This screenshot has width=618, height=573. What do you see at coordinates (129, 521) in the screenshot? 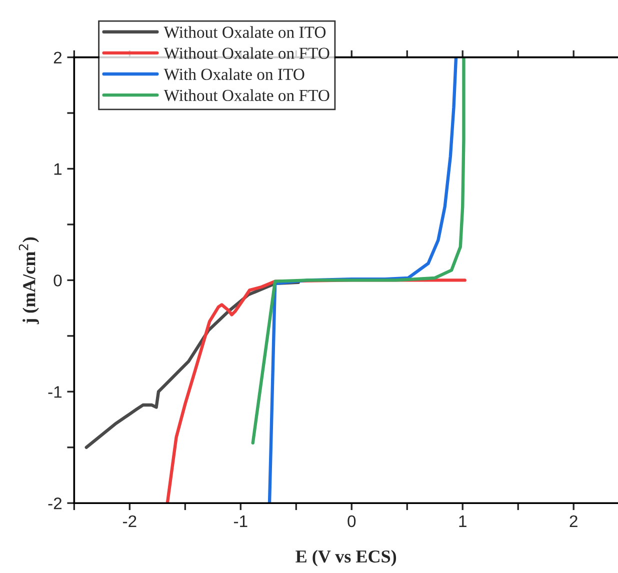
I see `x-tick-label: -2` at bounding box center [129, 521].